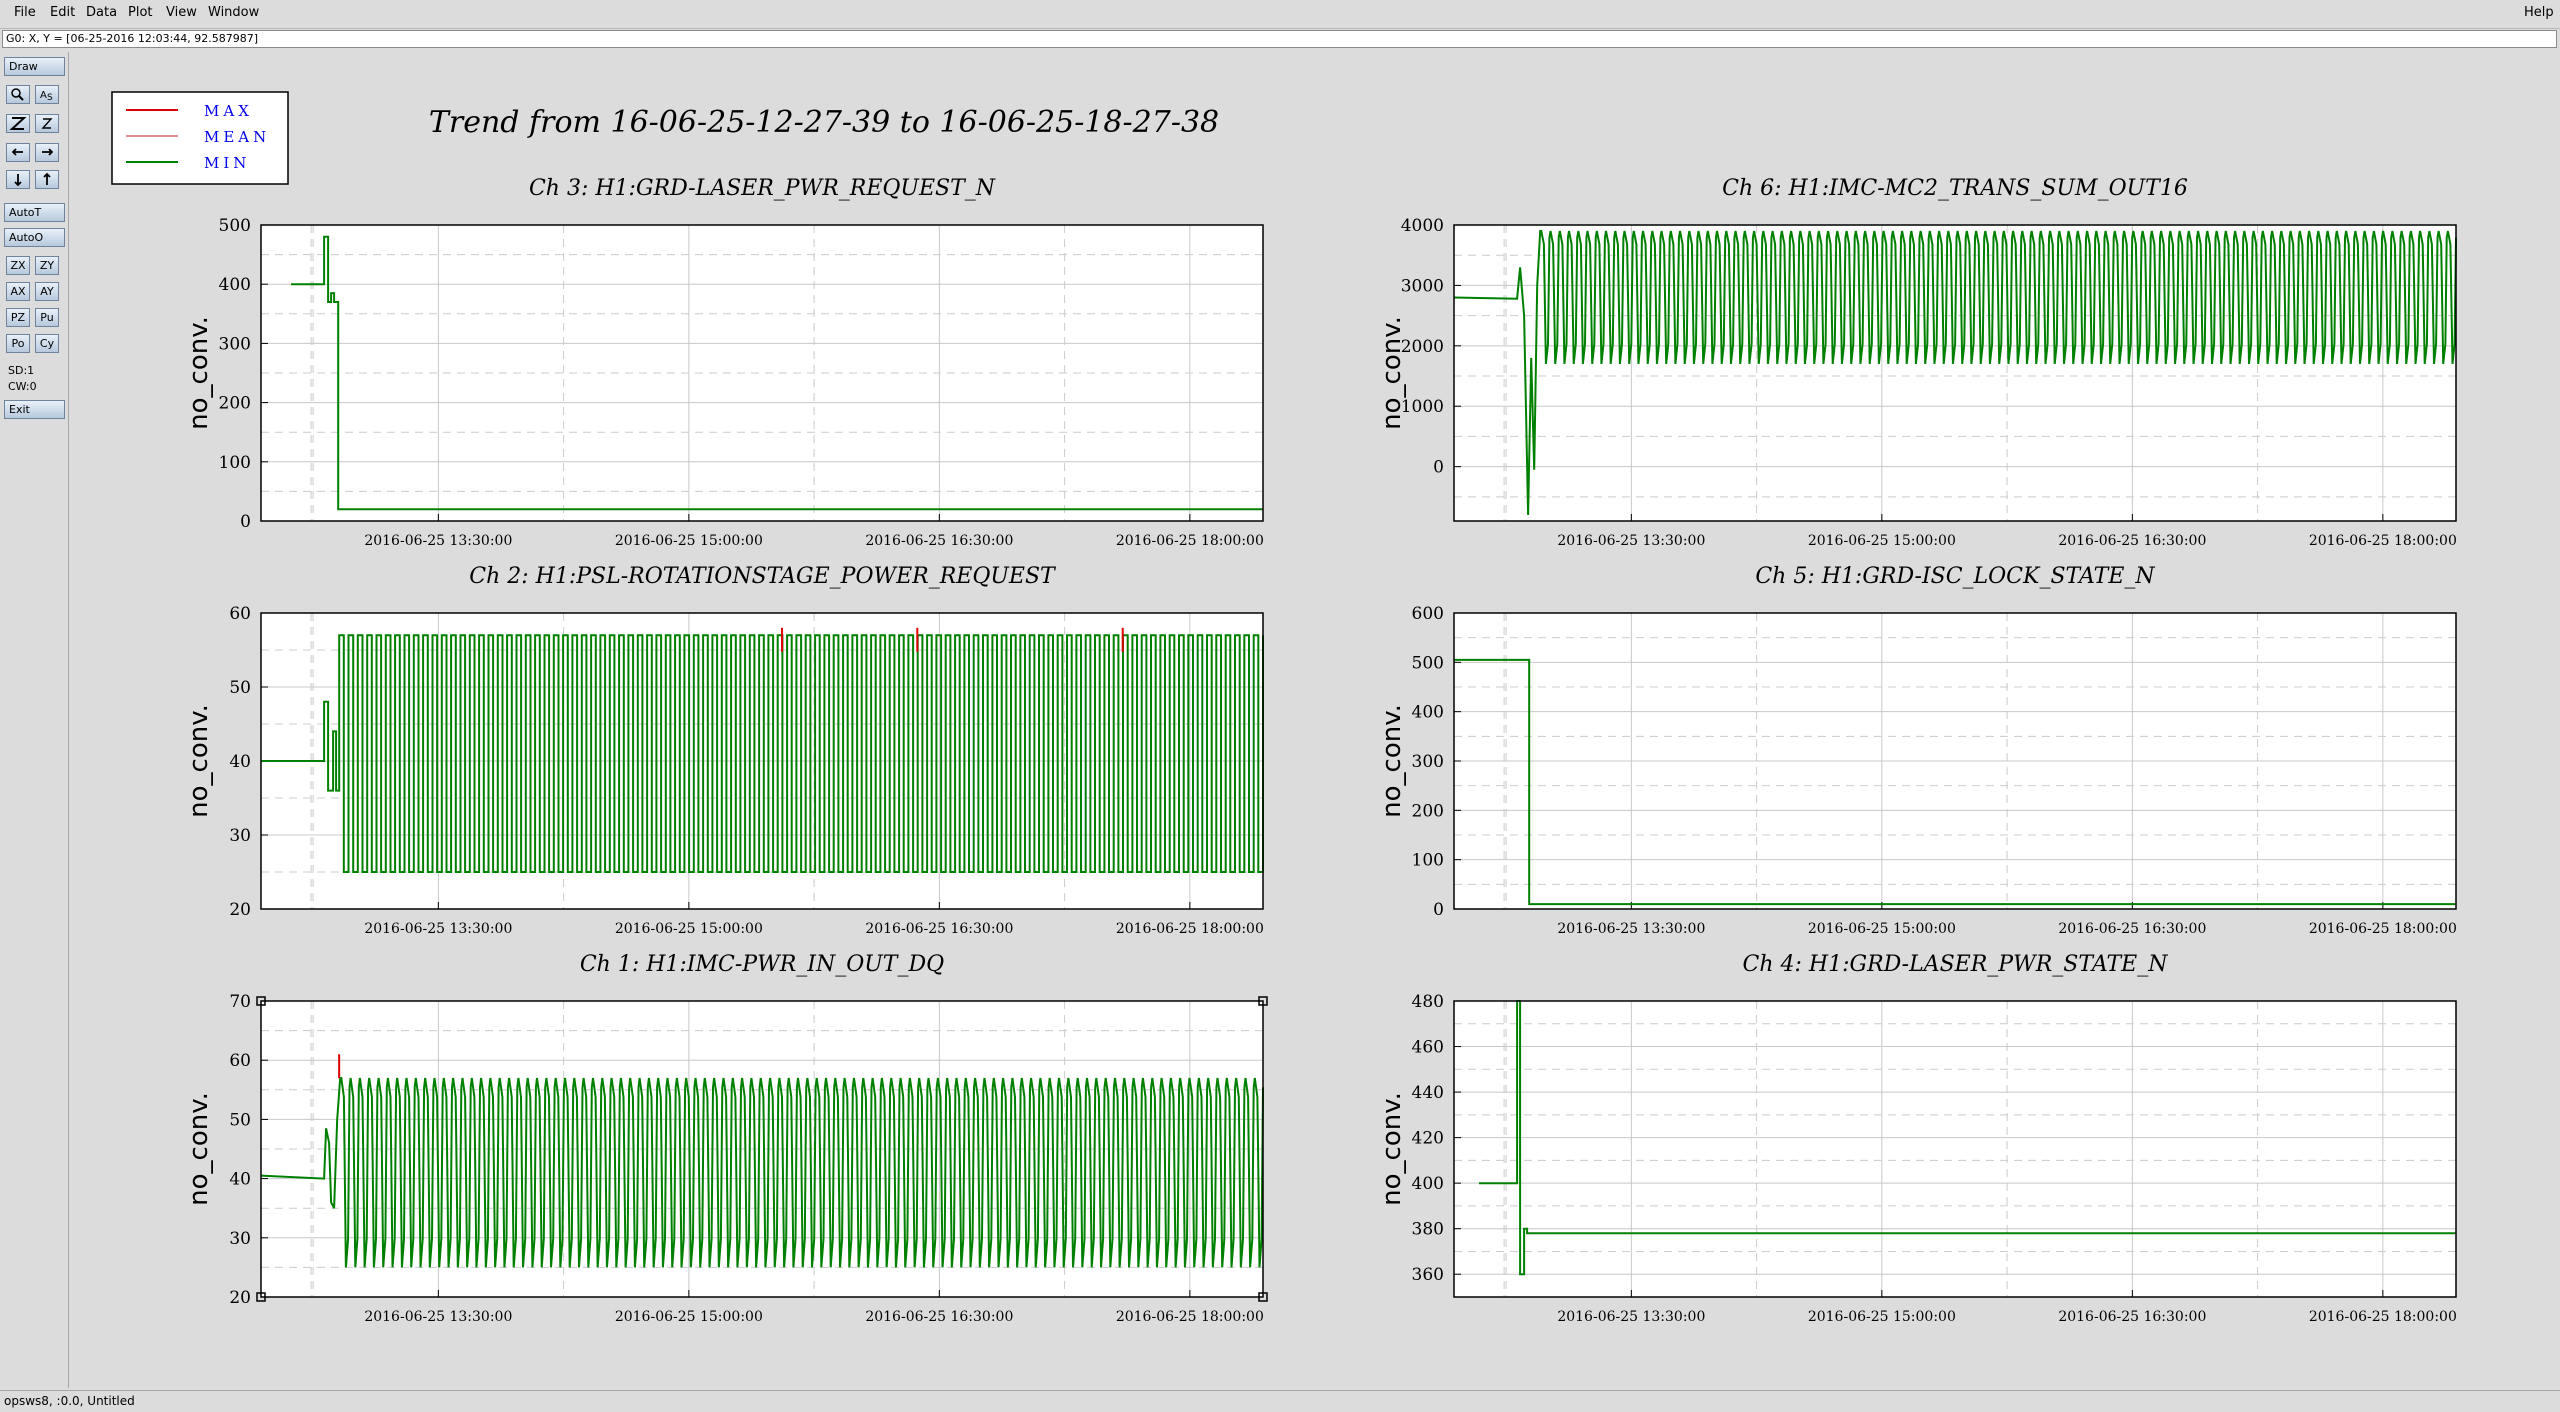 The width and height of the screenshot is (2560, 1412). What do you see at coordinates (237, 137) in the screenshot?
I see `legend-label-mean: MEAN` at bounding box center [237, 137].